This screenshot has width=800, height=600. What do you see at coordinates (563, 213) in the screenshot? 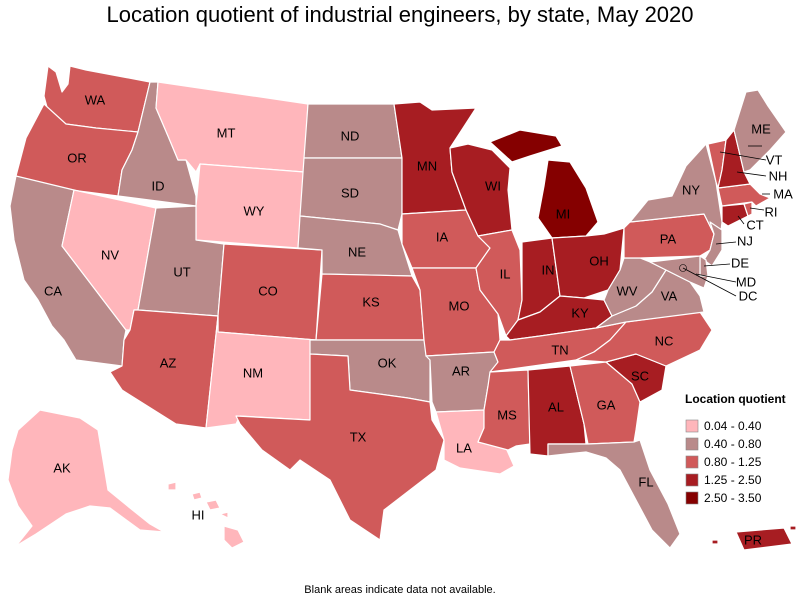
I see `label-MI: MI` at bounding box center [563, 213].